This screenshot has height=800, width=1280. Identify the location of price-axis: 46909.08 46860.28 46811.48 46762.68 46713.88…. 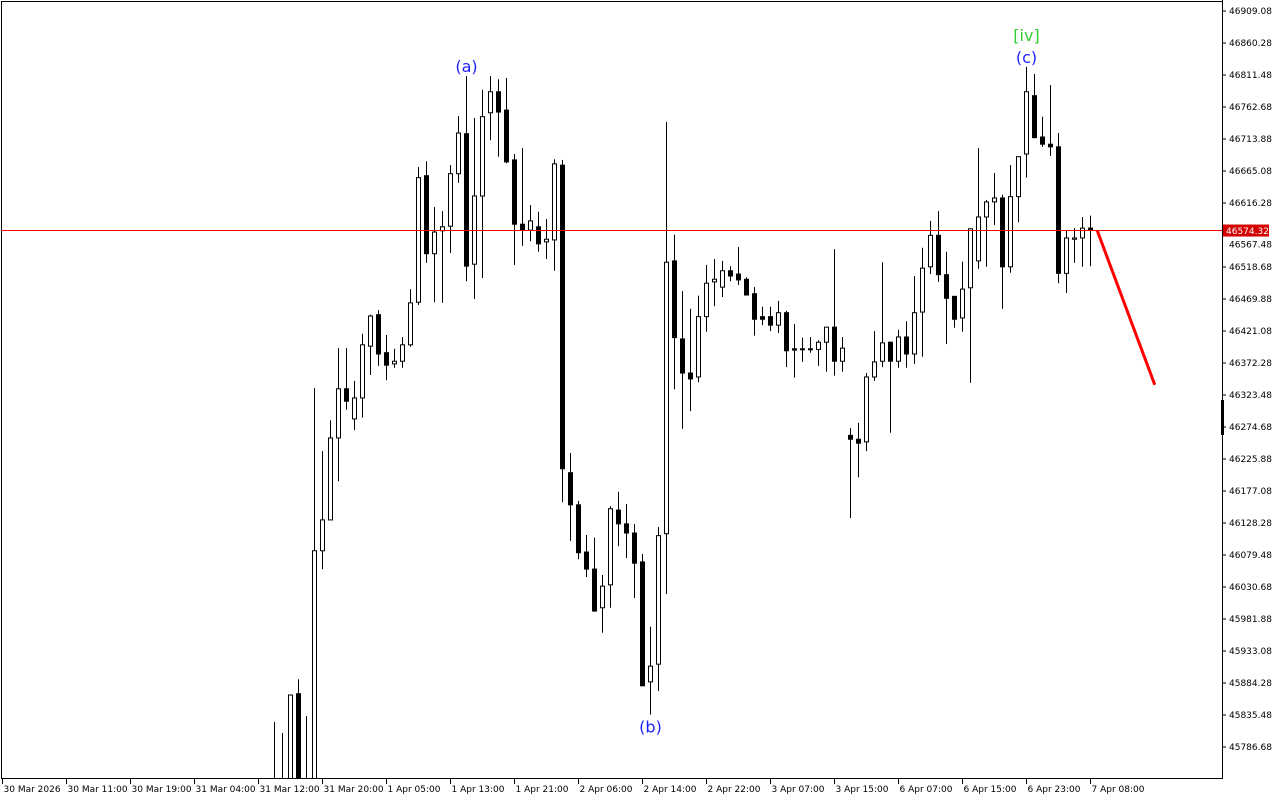
(1246, 389).